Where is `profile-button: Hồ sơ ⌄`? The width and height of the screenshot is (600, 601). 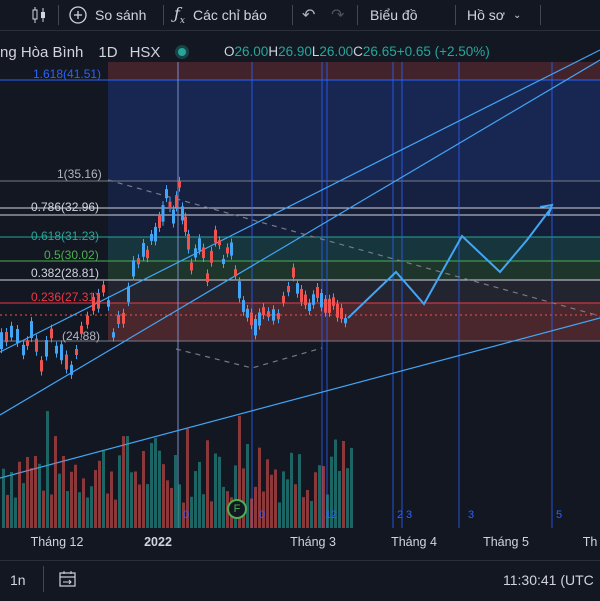 profile-button: Hồ sơ ⌄ is located at coordinates (494, 15).